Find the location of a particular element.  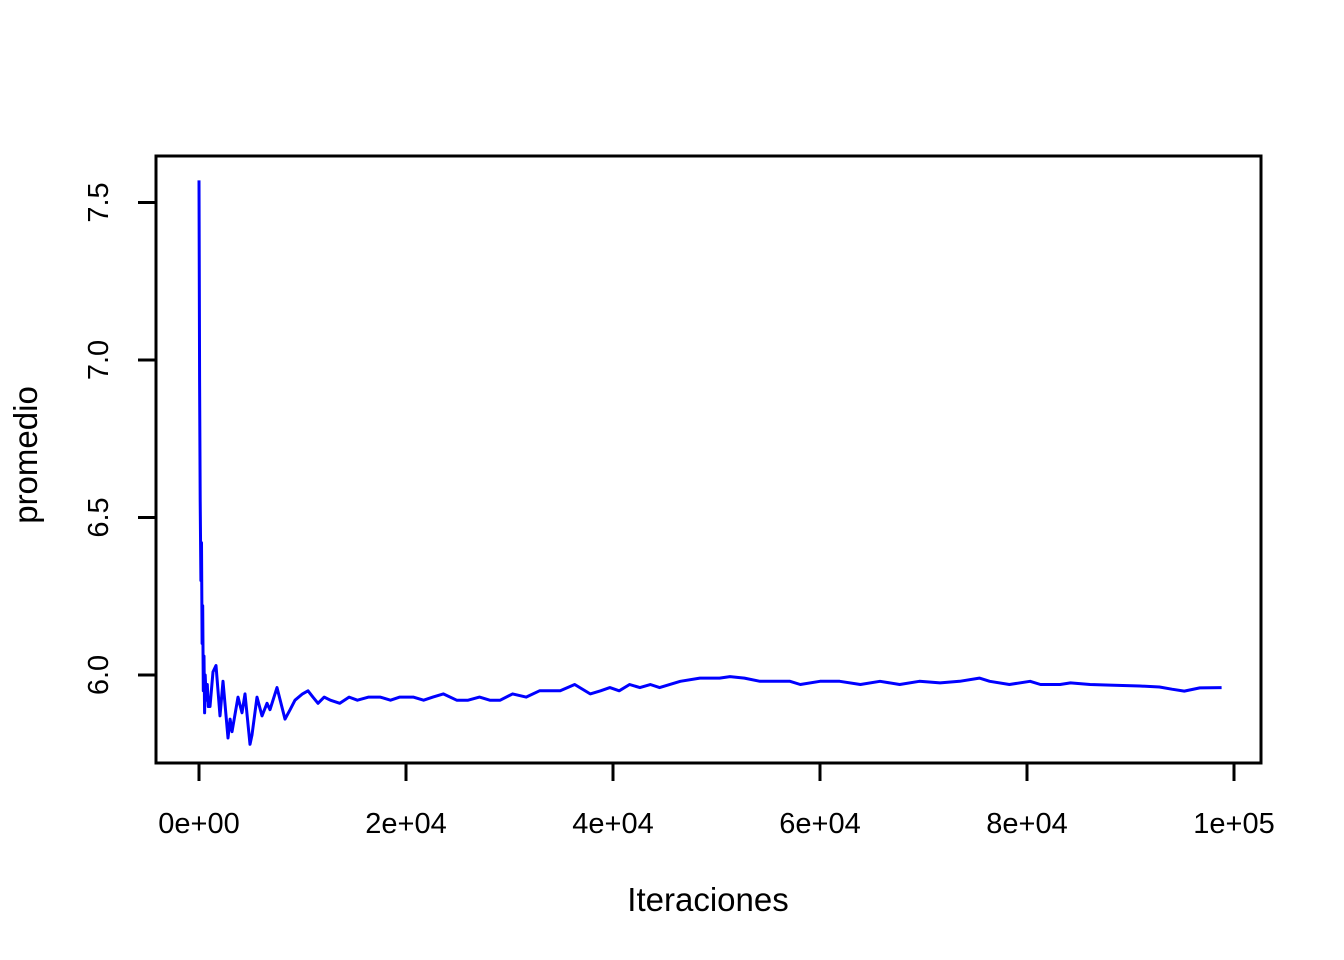

x-tick-label: 2e+04 is located at coordinates (405, 824).